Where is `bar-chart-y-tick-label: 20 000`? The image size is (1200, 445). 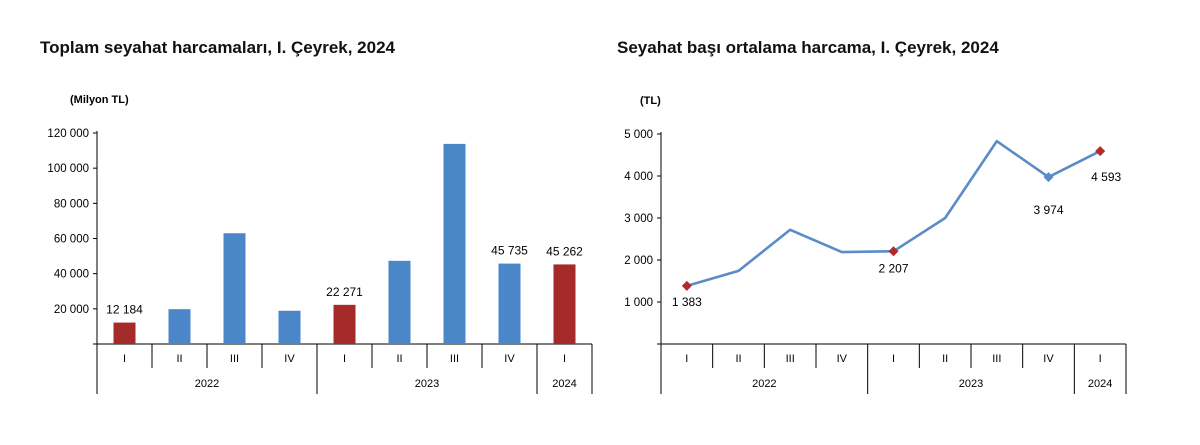 bar-chart-y-tick-label: 20 000 is located at coordinates (71, 310).